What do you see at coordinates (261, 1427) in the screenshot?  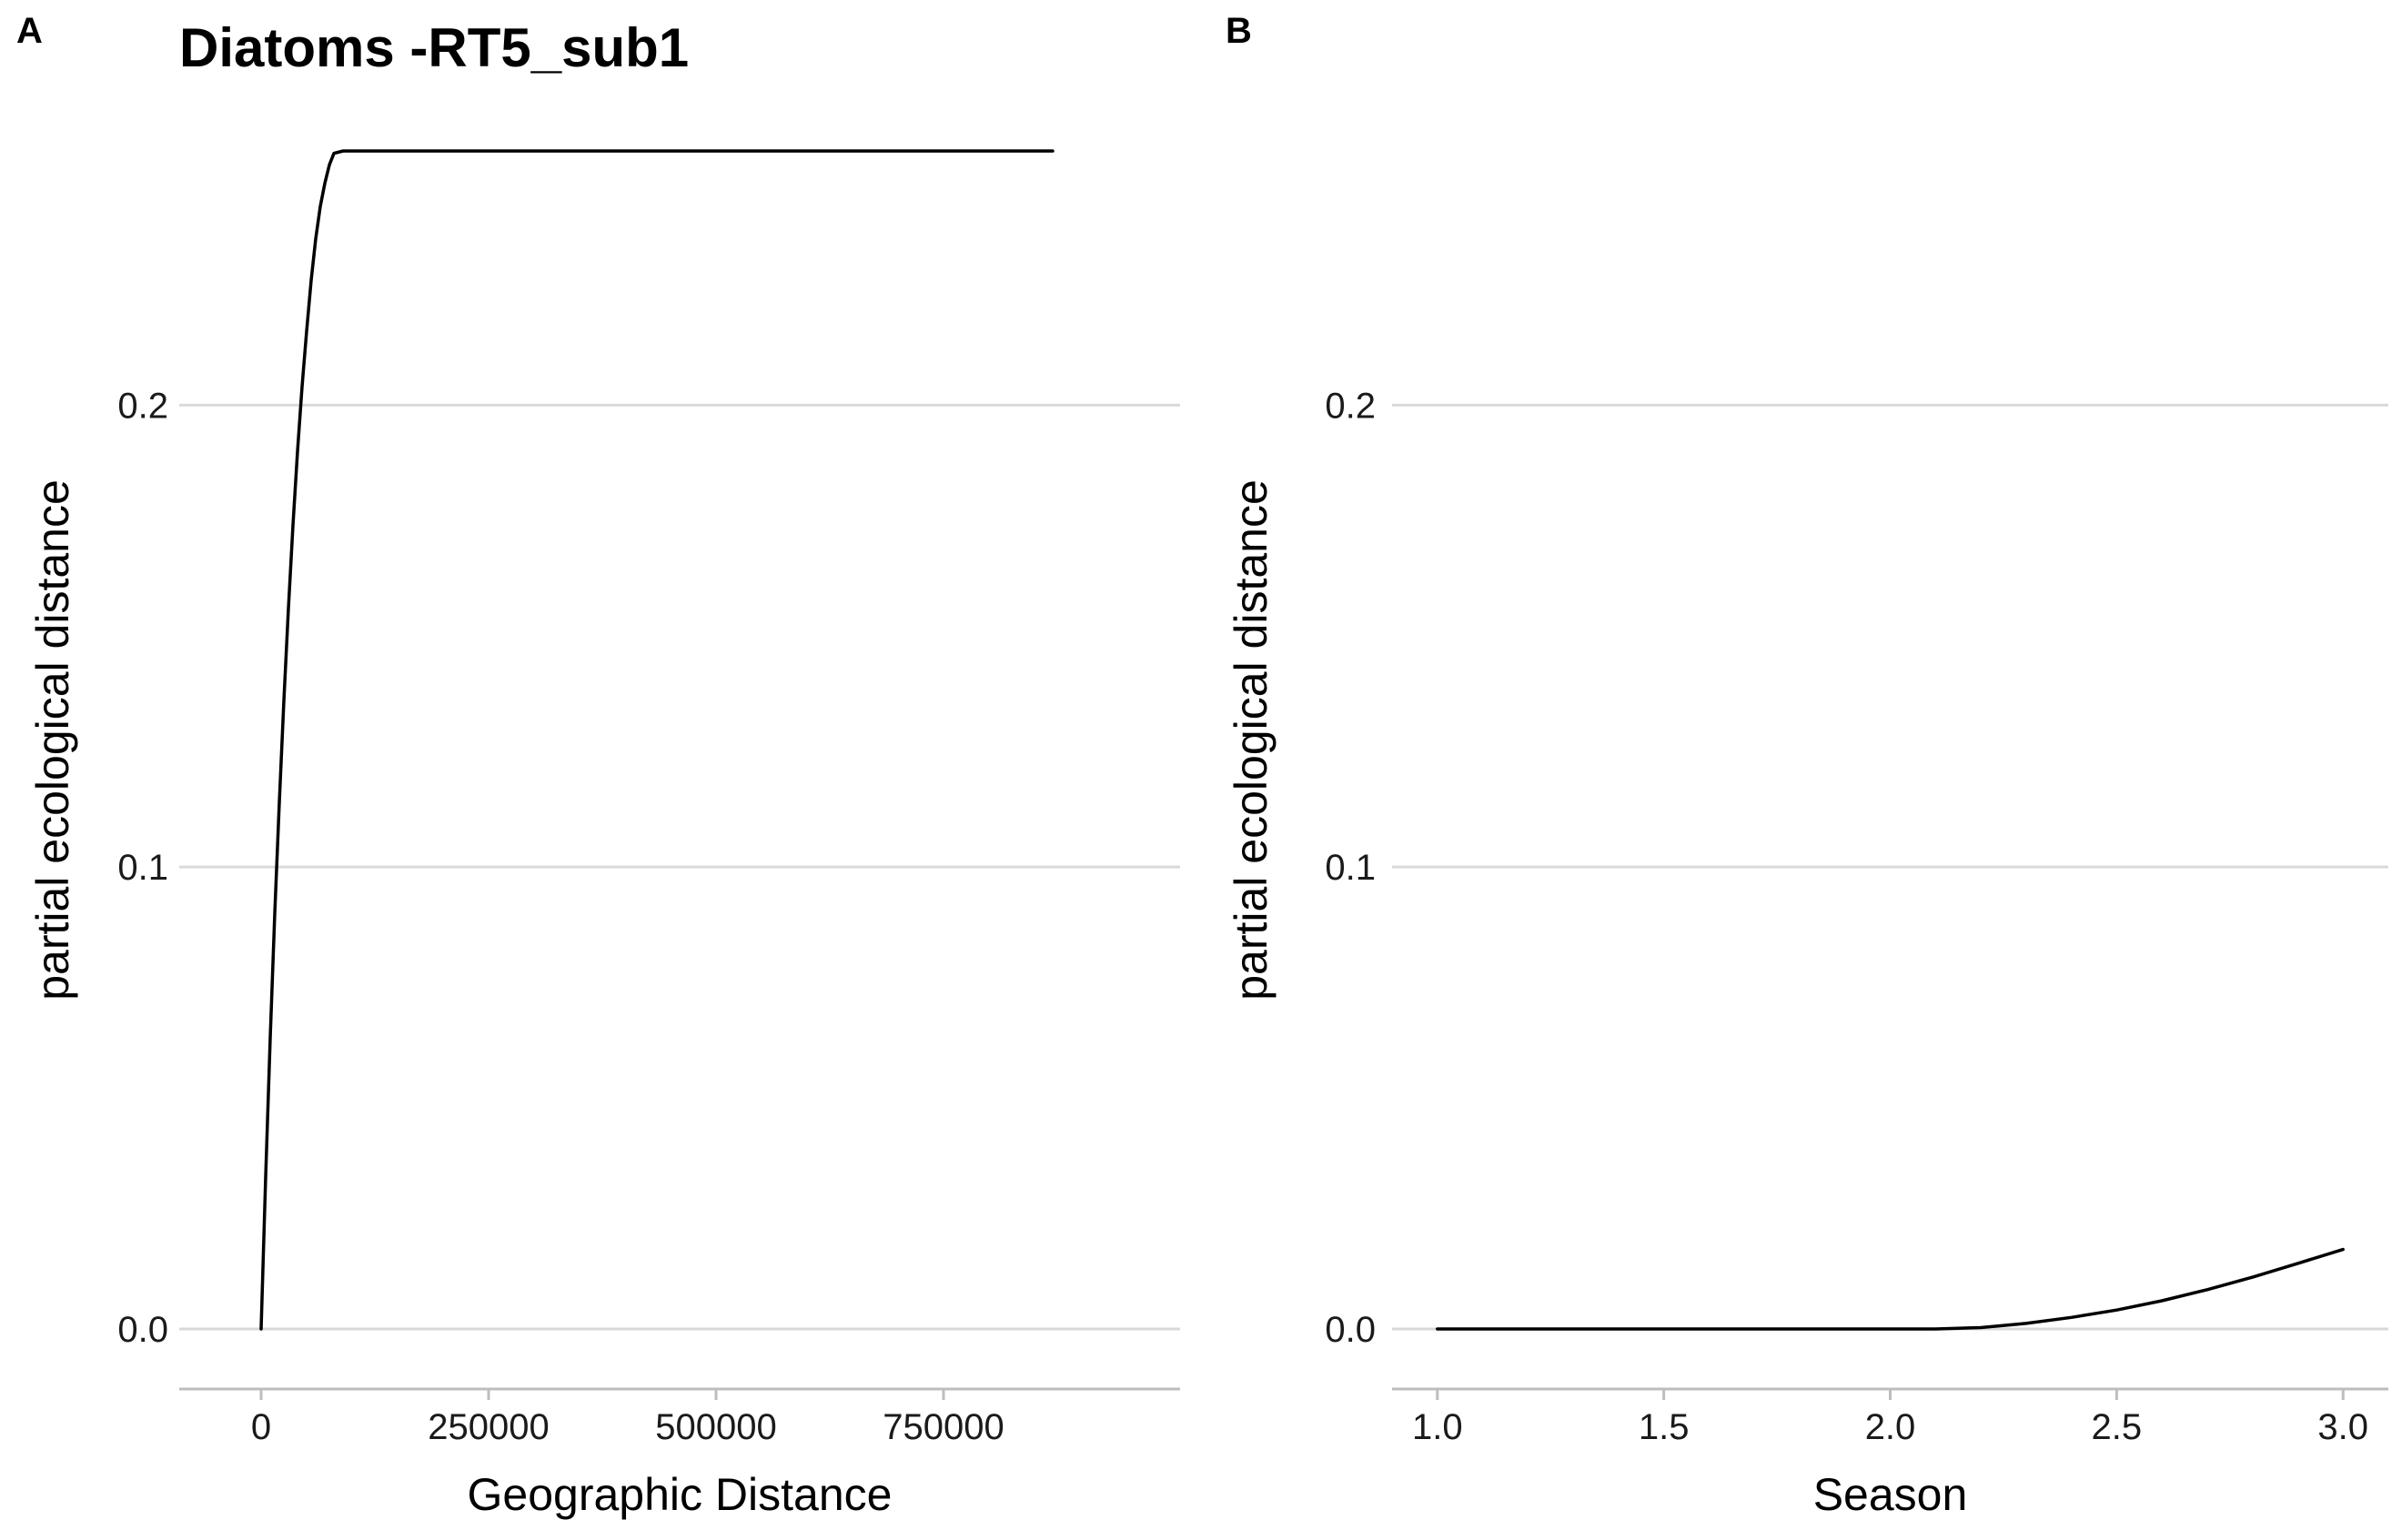 I see `x-tick-label: 0` at bounding box center [261, 1427].